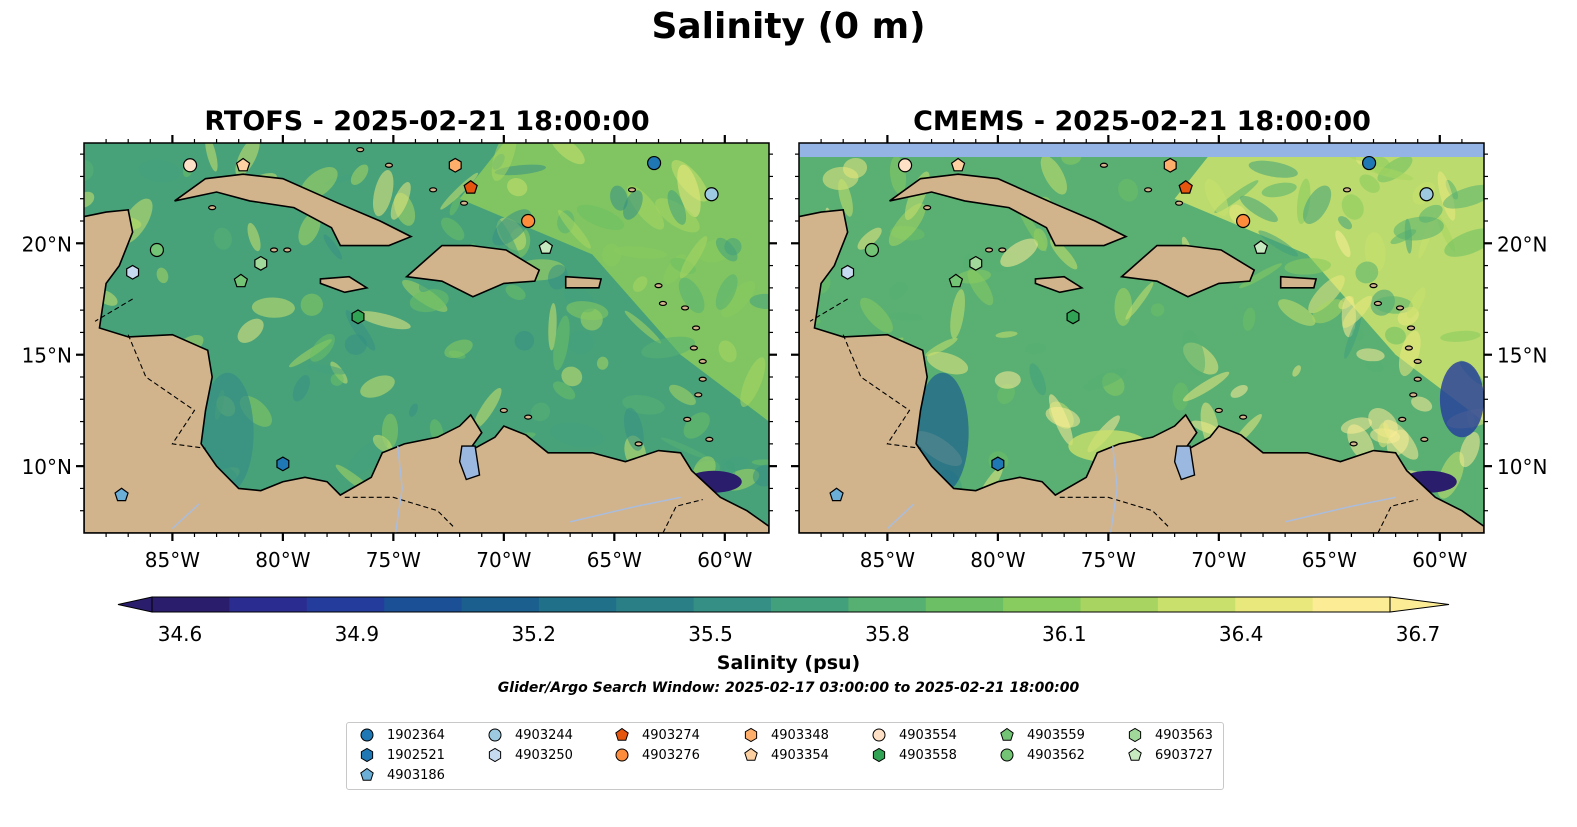  I want to click on panel-title-cmems: CMEMS - 2025-02-21 18:00:00, so click(1142, 121).